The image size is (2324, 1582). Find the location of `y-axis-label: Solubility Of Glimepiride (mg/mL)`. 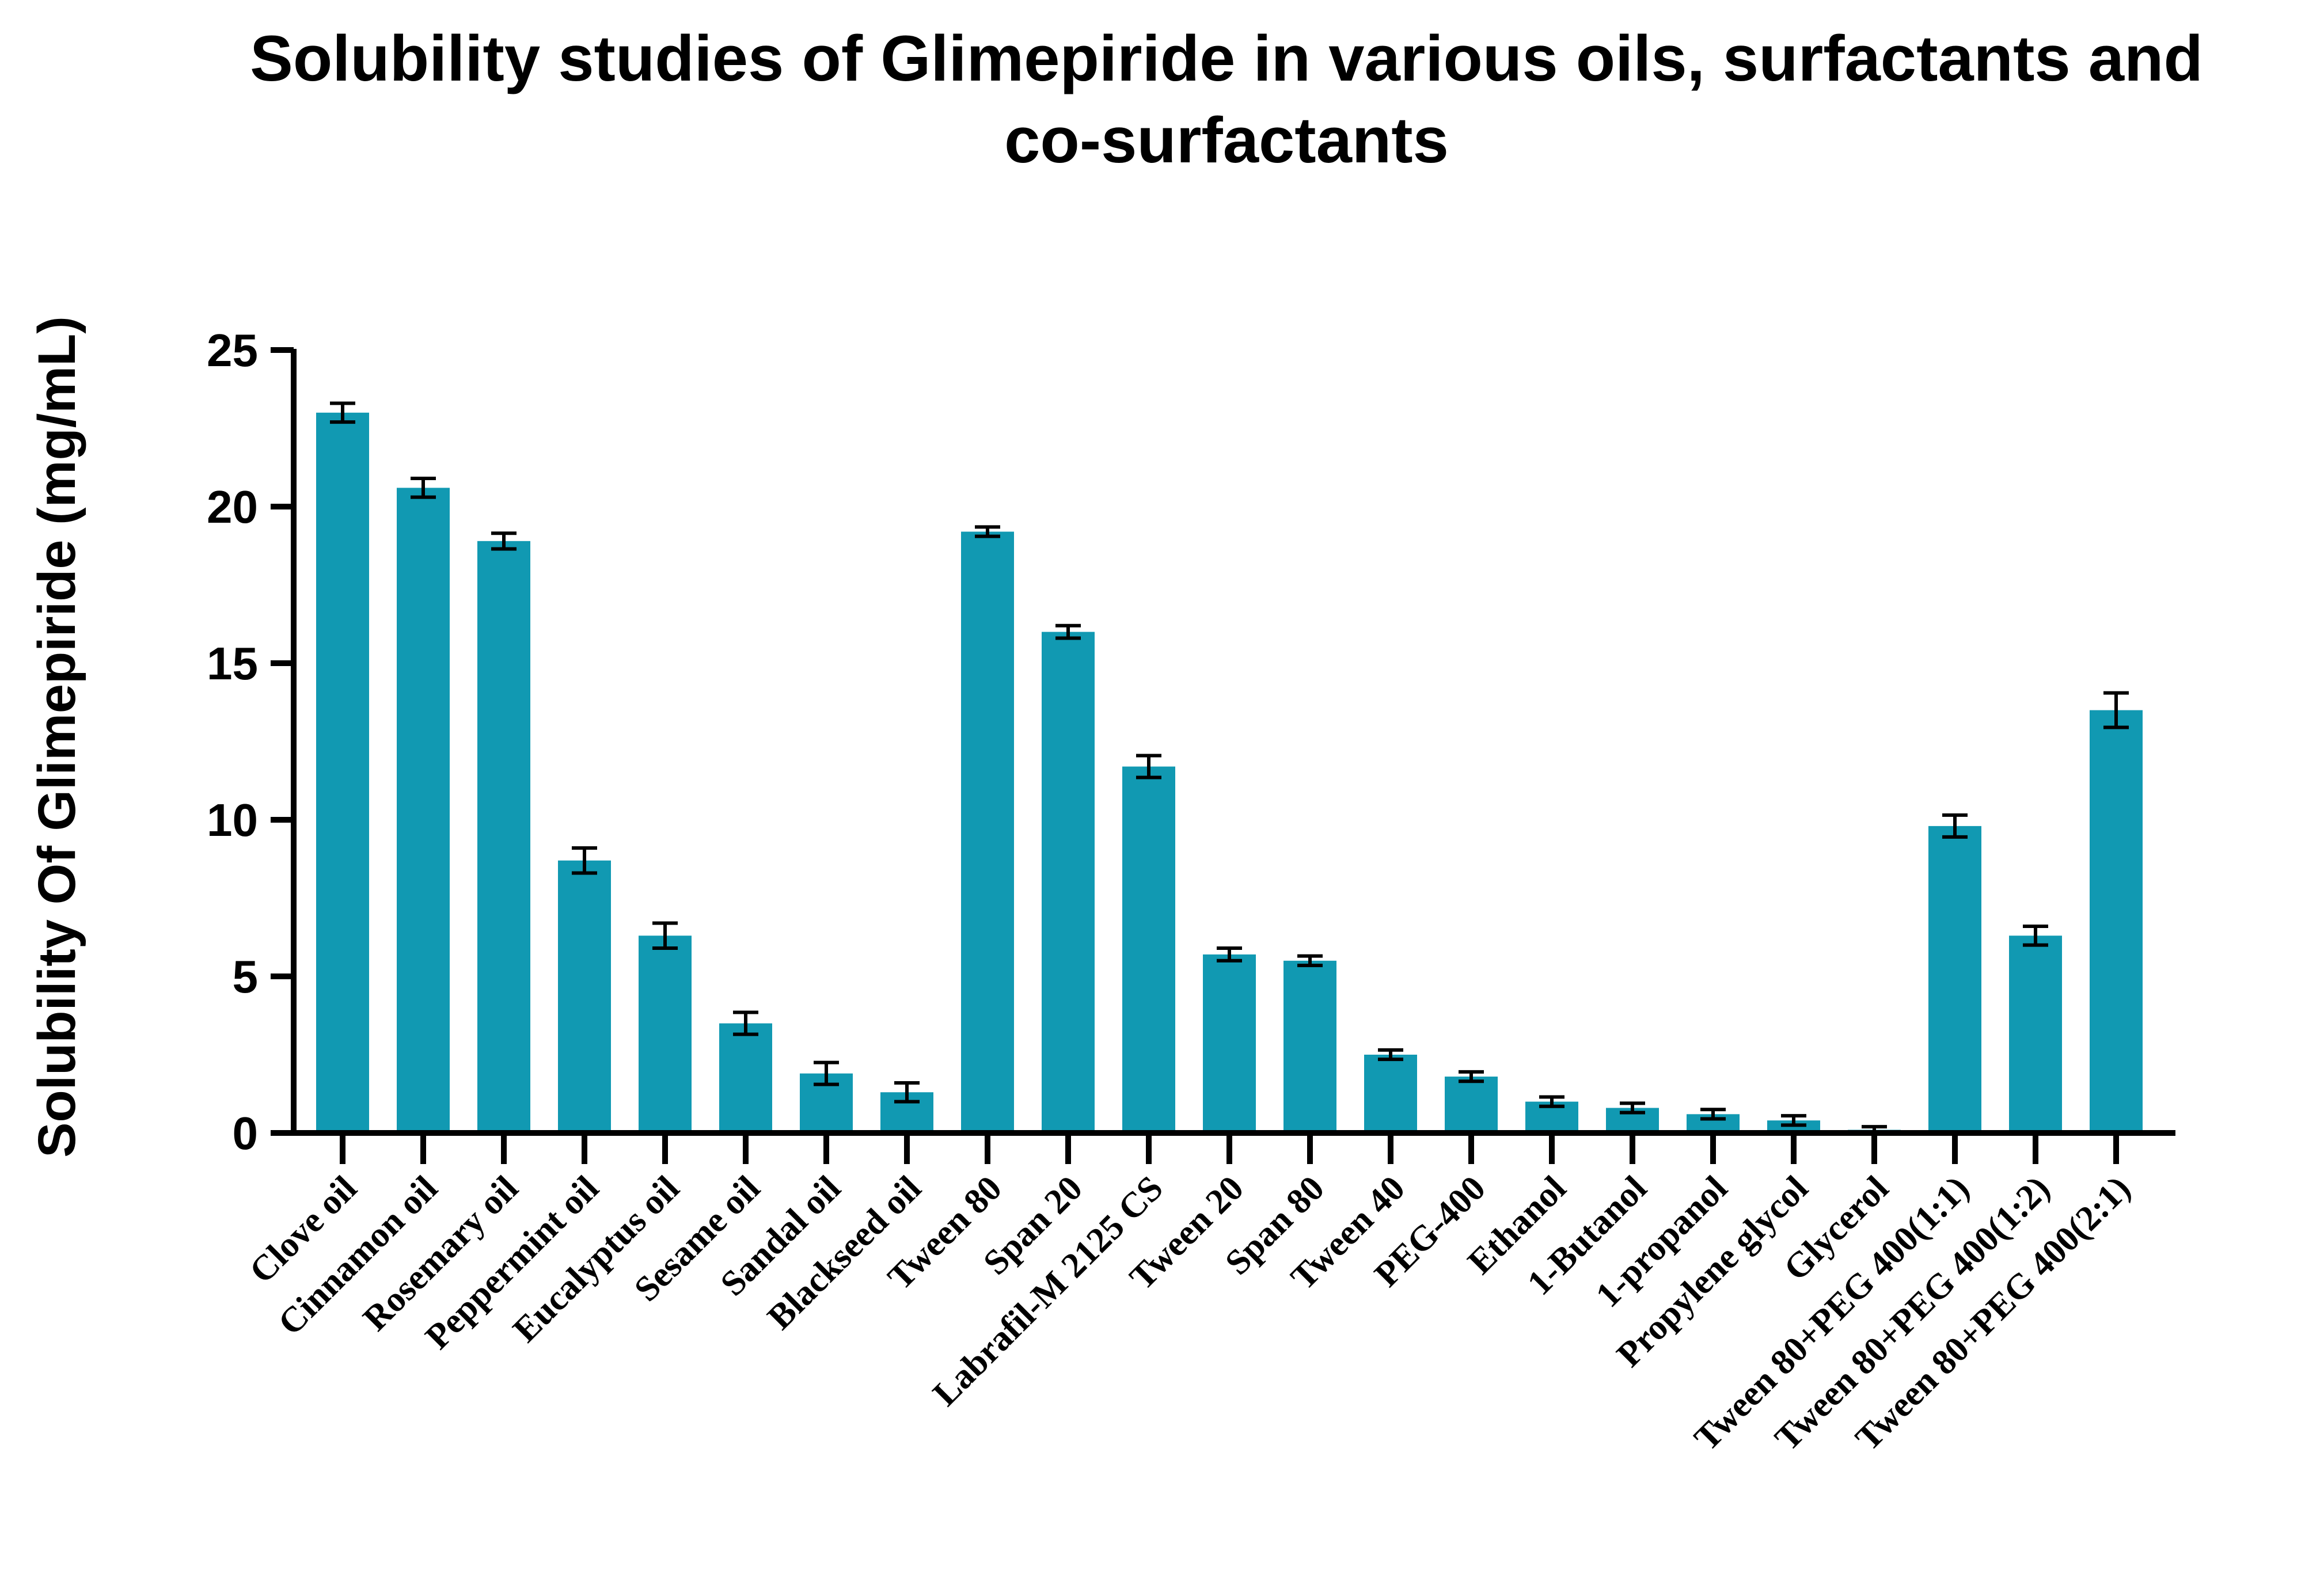

y-axis-label: Solubility Of Glimepiride (mg/mL) is located at coordinates (57, 737).